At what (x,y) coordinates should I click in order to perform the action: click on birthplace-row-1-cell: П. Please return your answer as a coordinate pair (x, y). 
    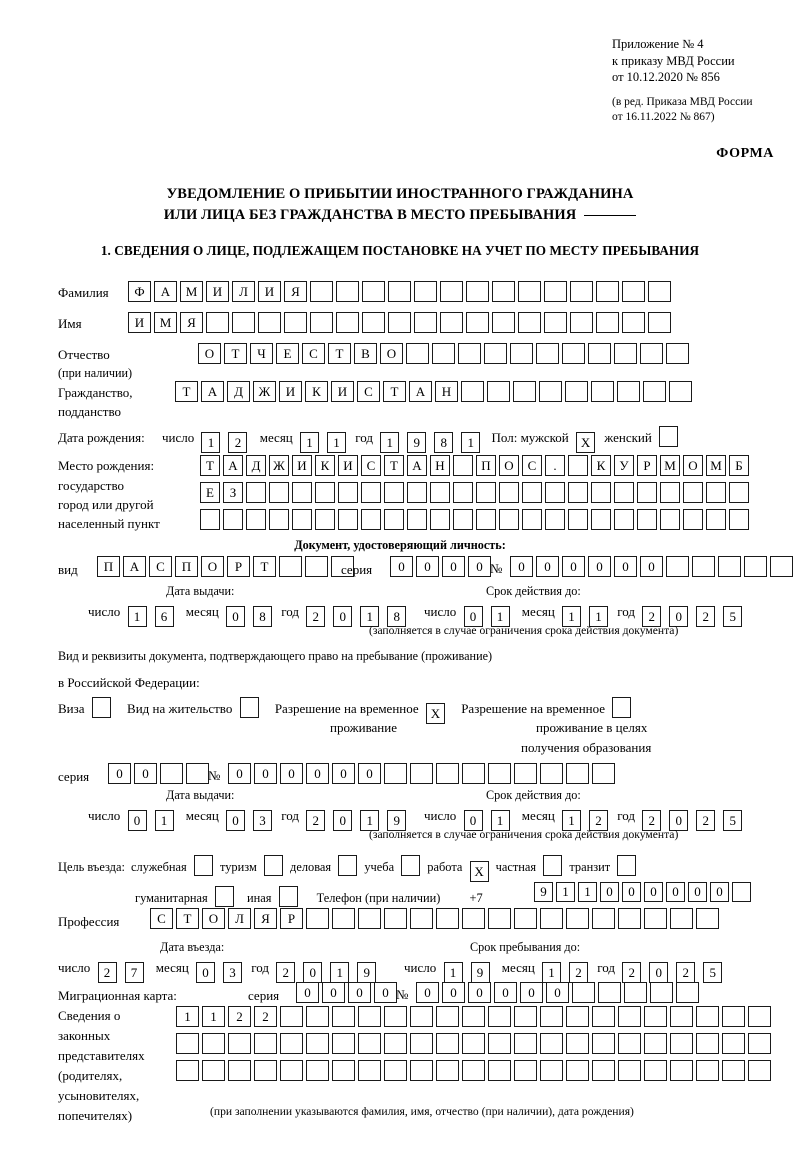
    Looking at the image, I should click on (486, 465).